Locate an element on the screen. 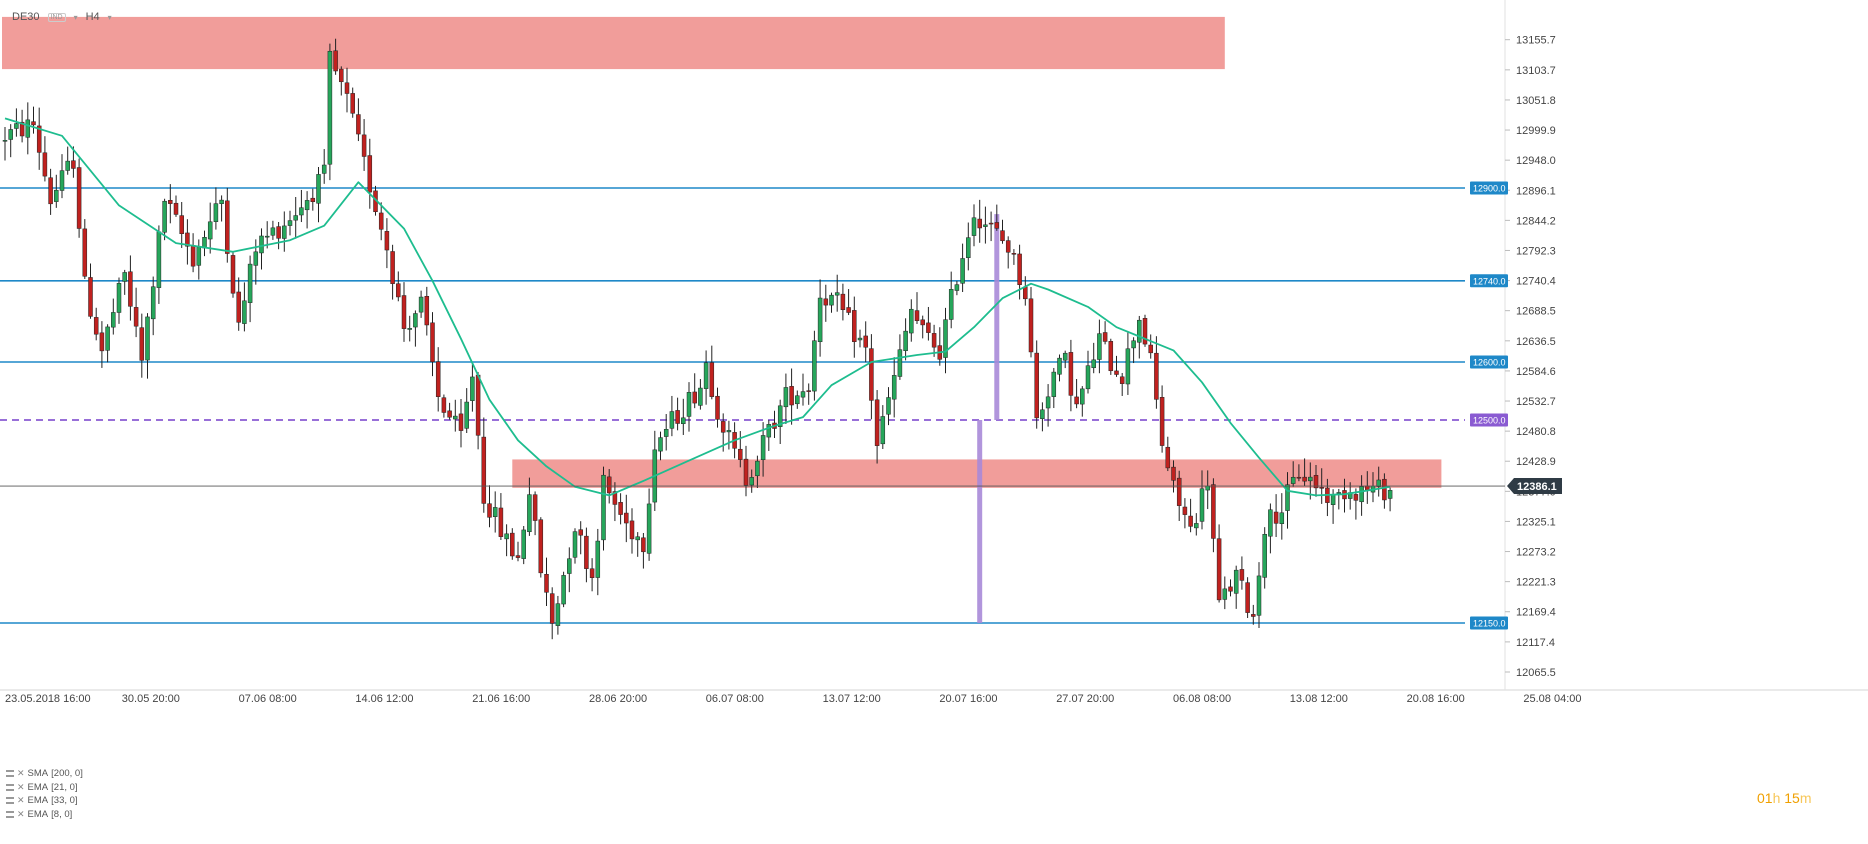 Image resolution: width=1868 pixels, height=844 pixels. resistance-zone is located at coordinates (977, 473).